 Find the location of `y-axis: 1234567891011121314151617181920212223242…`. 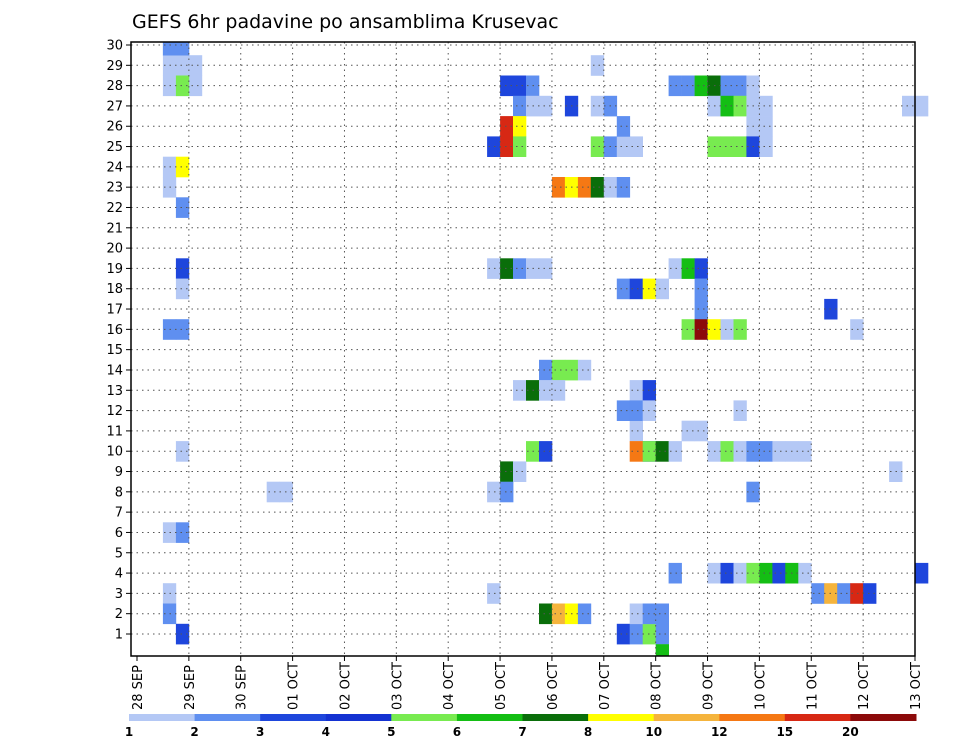

y-axis: 1234567891011121314151617181920212223242… is located at coordinates (118, 341).